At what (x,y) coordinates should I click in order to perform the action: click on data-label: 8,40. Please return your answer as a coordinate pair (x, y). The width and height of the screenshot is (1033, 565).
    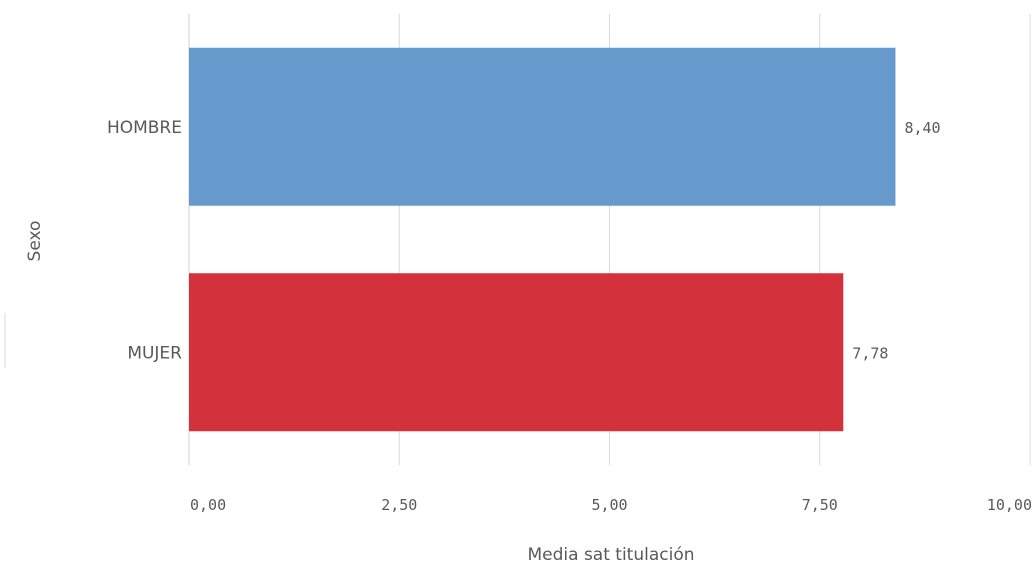
    Looking at the image, I should click on (922, 128).